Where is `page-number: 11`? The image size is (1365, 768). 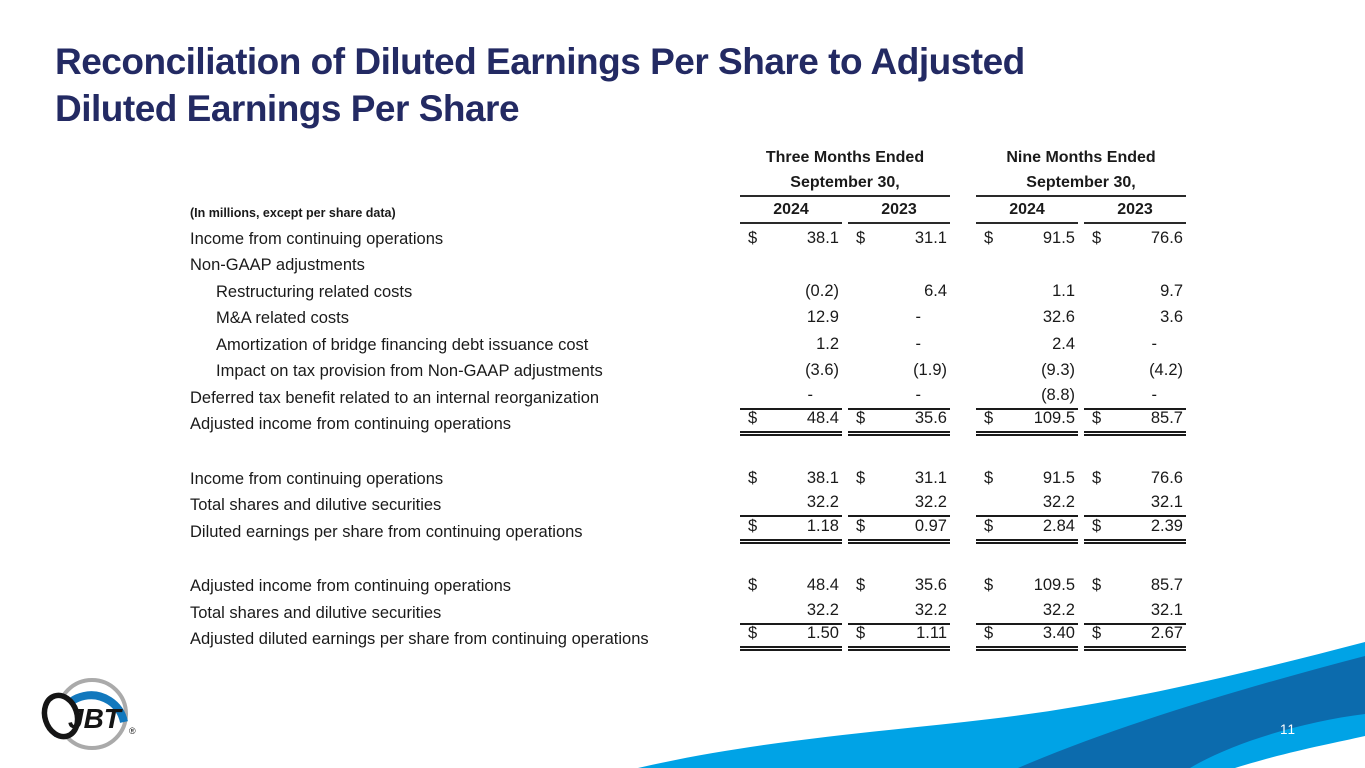 page-number: 11 is located at coordinates (1288, 729).